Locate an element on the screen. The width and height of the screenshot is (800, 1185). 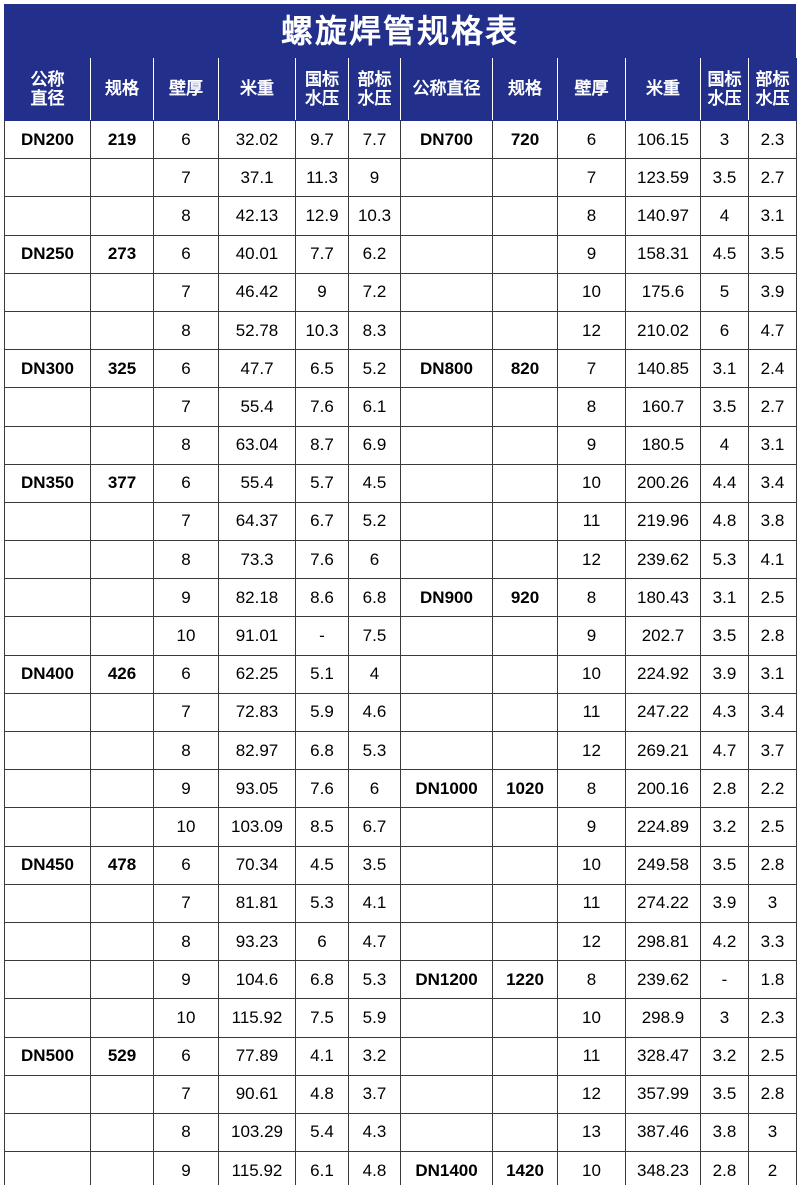
cell-left-spec: 529 is located at coordinates (122, 1056).